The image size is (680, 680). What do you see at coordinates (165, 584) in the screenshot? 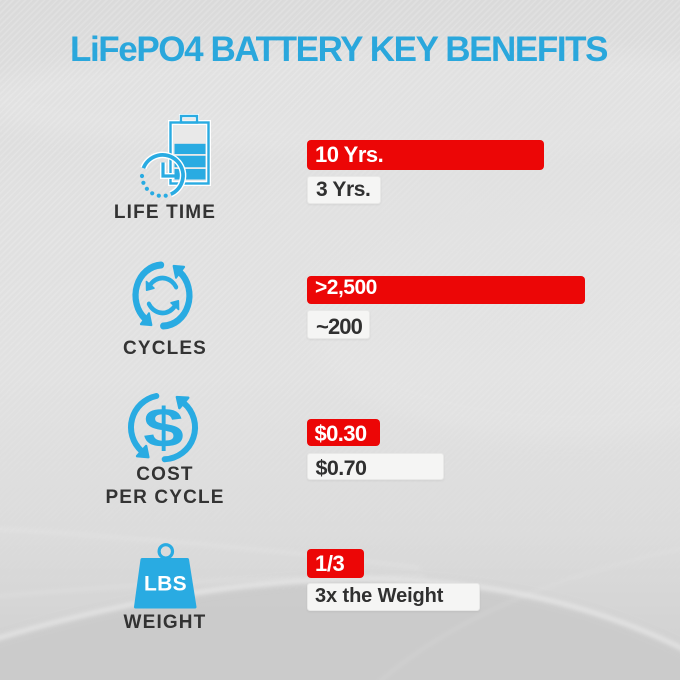
I see `svg-text: LBS` at bounding box center [165, 584].